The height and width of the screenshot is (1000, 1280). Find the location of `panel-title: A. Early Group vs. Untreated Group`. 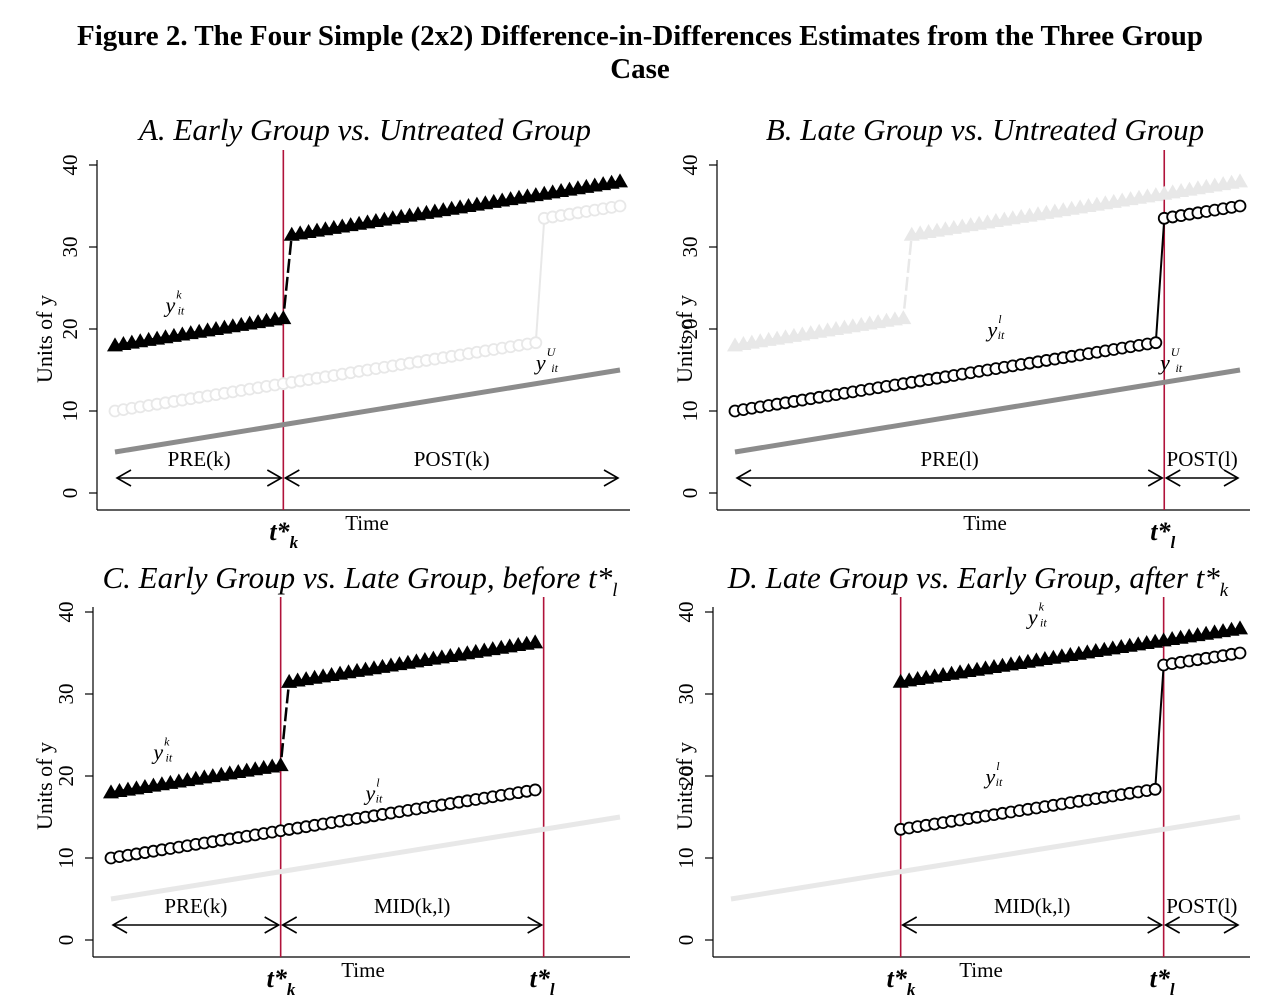

panel-title: A. Early Group vs. Untreated Group is located at coordinates (364, 129).